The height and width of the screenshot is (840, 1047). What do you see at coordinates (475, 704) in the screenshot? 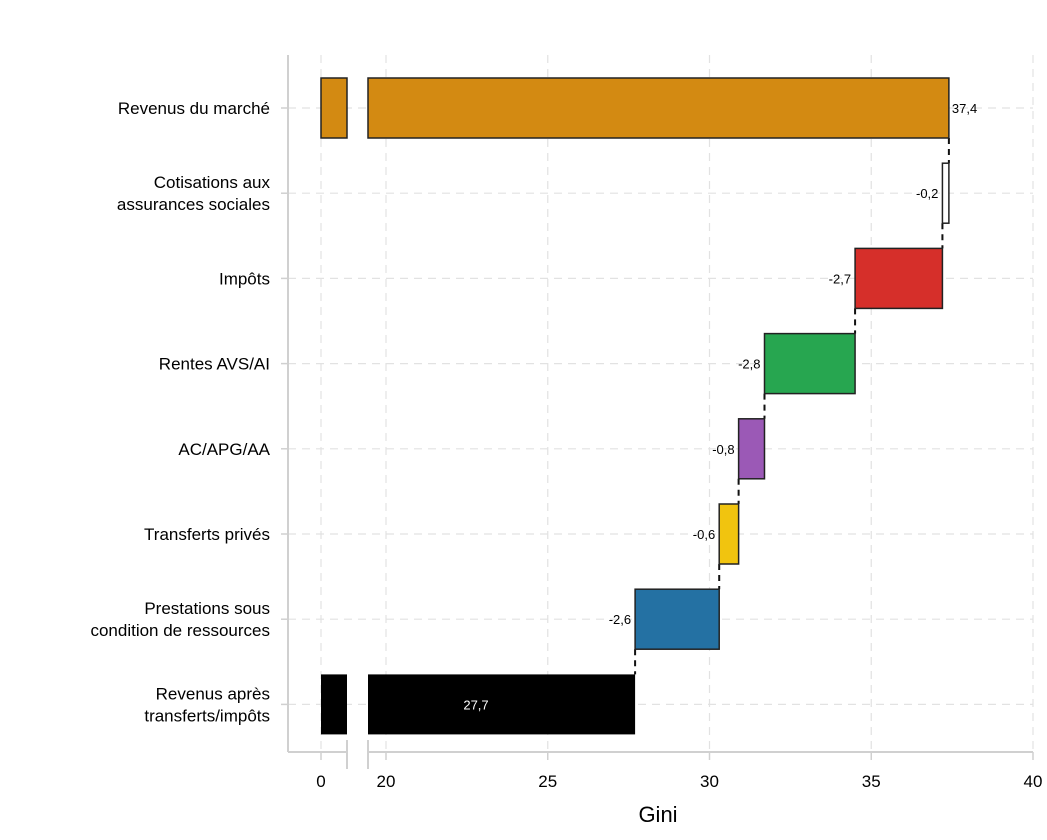
I see `data-label: 27,7` at bounding box center [475, 704].